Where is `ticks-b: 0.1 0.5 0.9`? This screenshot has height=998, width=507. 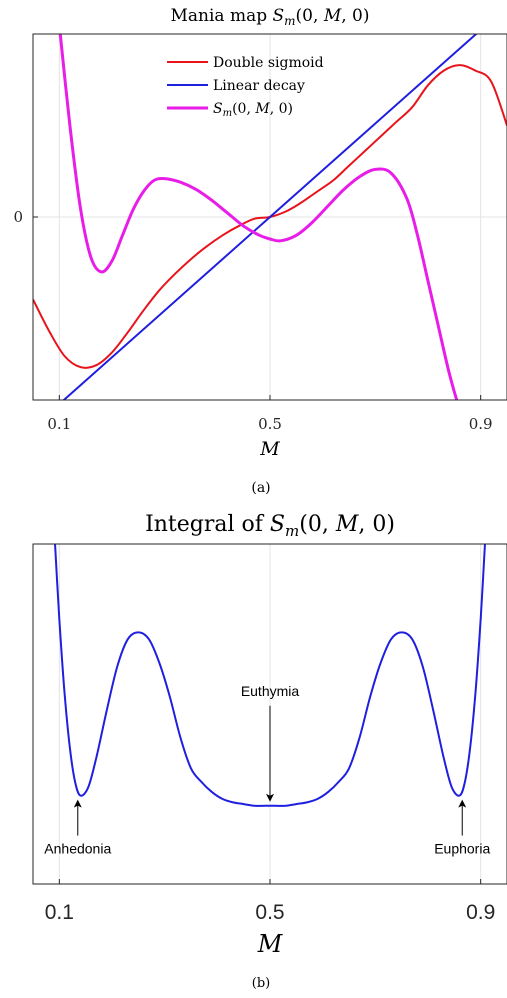 ticks-b: 0.1 0.5 0.9 is located at coordinates (270, 901).